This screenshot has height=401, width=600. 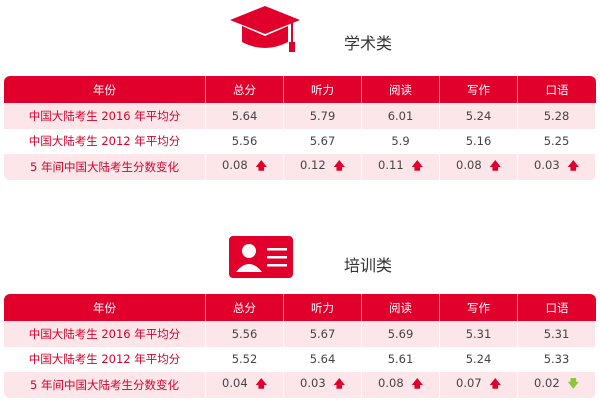 What do you see at coordinates (245, 385) in the screenshot?
I see `score-cell: 0.04 🡅` at bounding box center [245, 385].